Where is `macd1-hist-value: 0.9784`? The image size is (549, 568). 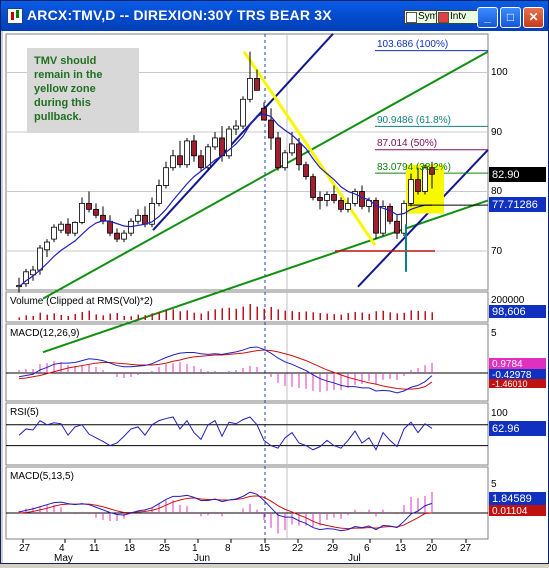 macd1-hist-value: 0.9784 is located at coordinates (507, 364).